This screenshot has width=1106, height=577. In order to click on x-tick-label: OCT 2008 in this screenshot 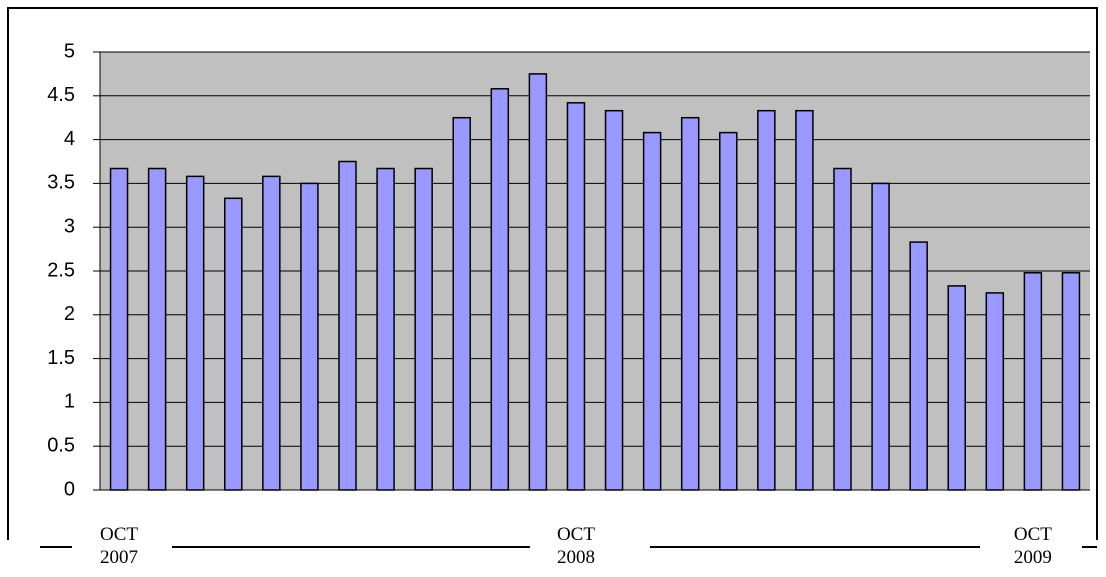, I will do `click(575, 546)`.